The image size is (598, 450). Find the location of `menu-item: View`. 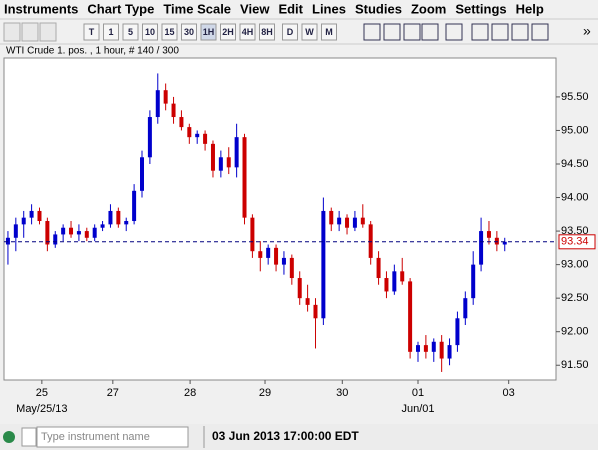

menu-item: View is located at coordinates (255, 8).